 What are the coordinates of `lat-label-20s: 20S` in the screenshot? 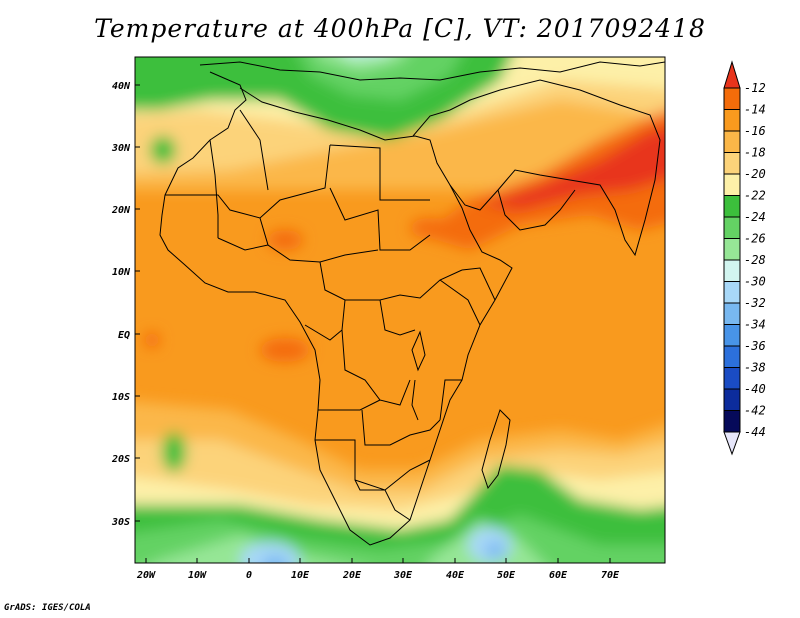 It's located at (120, 459).